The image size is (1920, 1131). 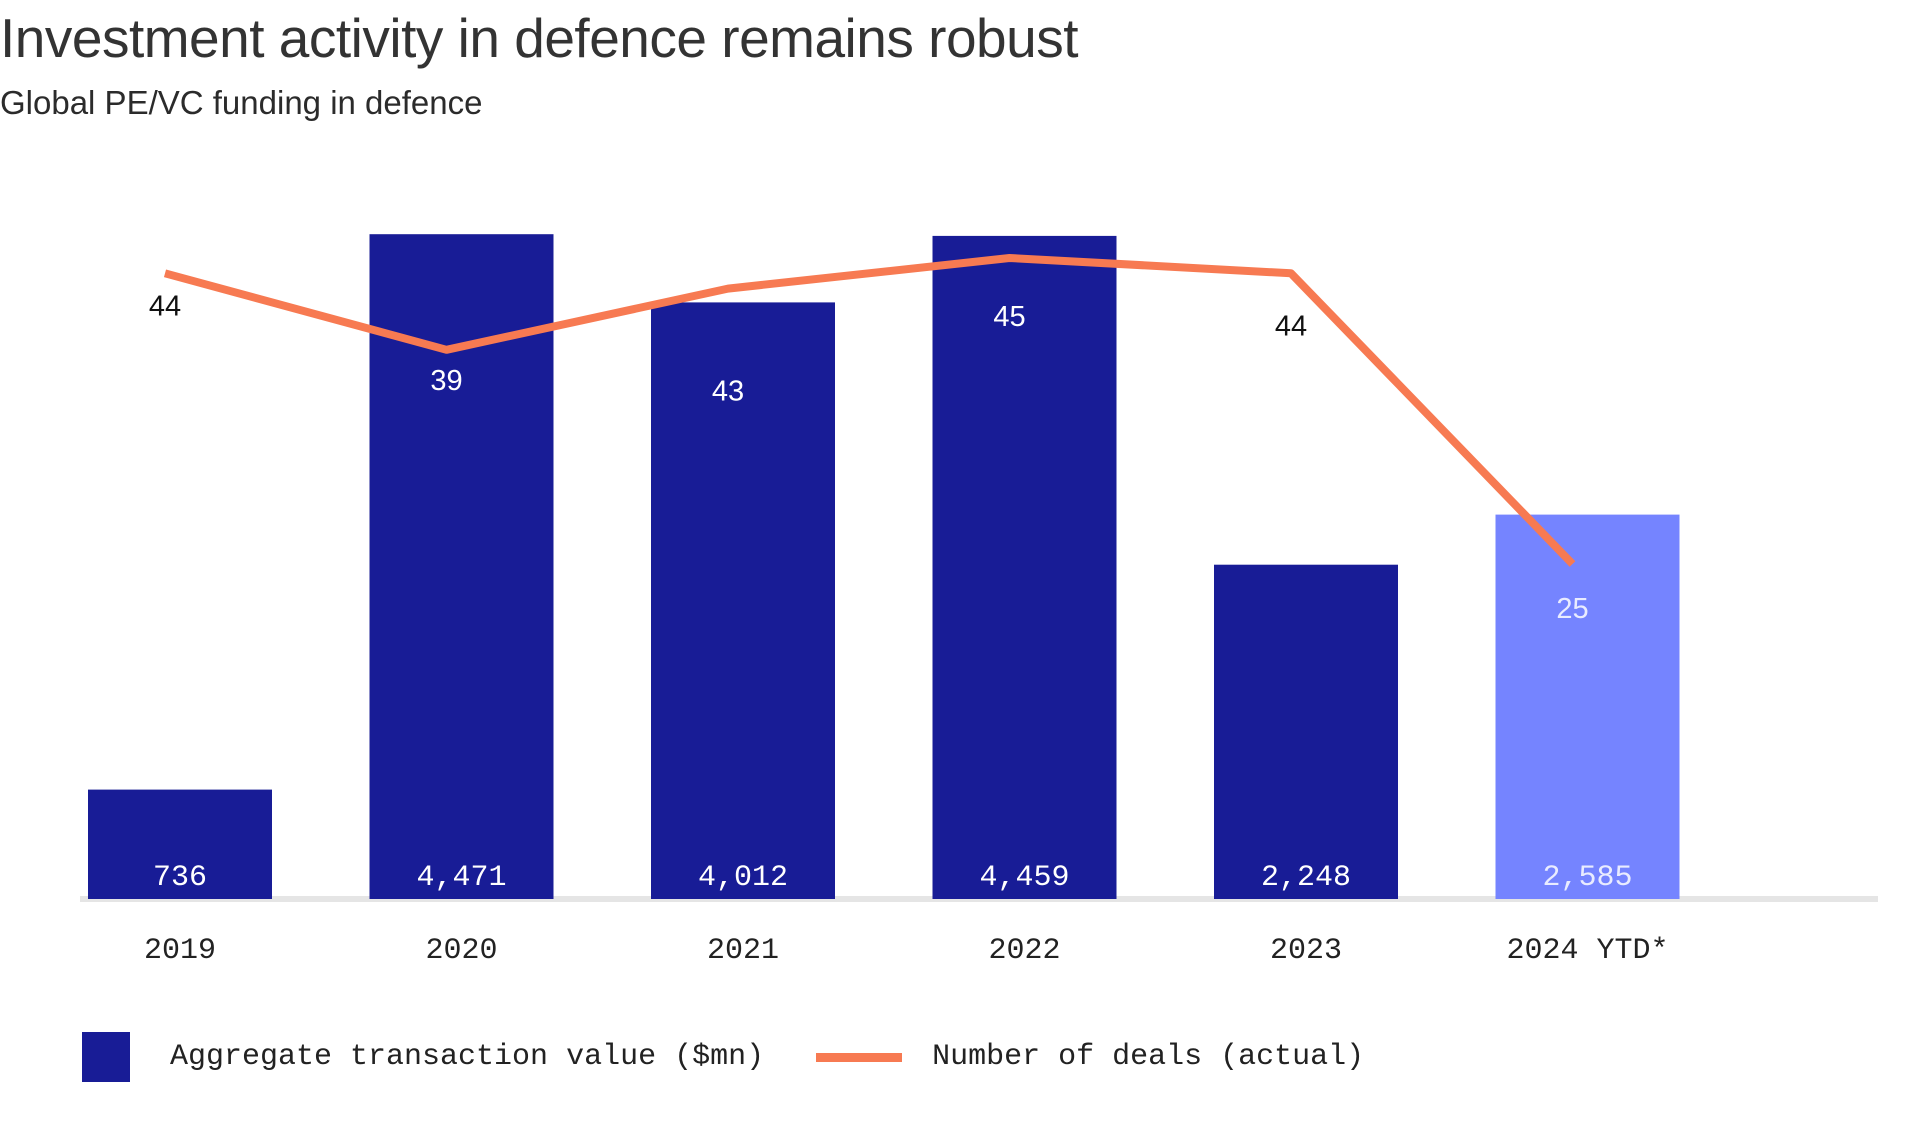 I want to click on bar-2023, so click(x=1306, y=731).